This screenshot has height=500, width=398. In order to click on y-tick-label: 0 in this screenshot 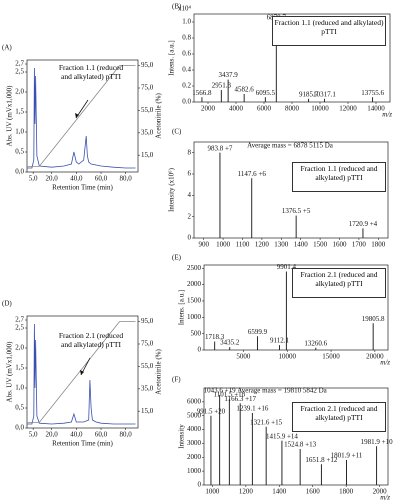, I will do `click(200, 350)`.